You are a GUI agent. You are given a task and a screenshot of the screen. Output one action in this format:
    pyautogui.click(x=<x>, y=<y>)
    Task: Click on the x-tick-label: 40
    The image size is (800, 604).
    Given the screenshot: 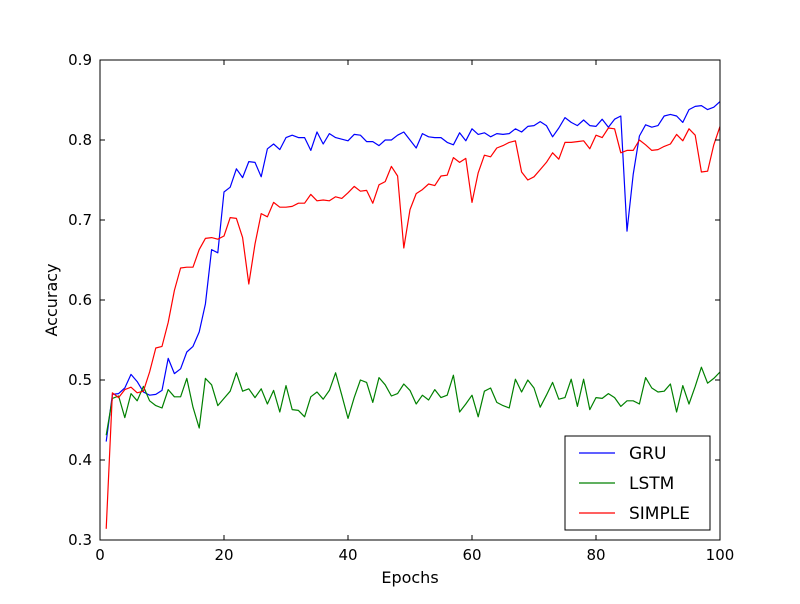 What is the action you would take?
    pyautogui.click(x=347, y=555)
    